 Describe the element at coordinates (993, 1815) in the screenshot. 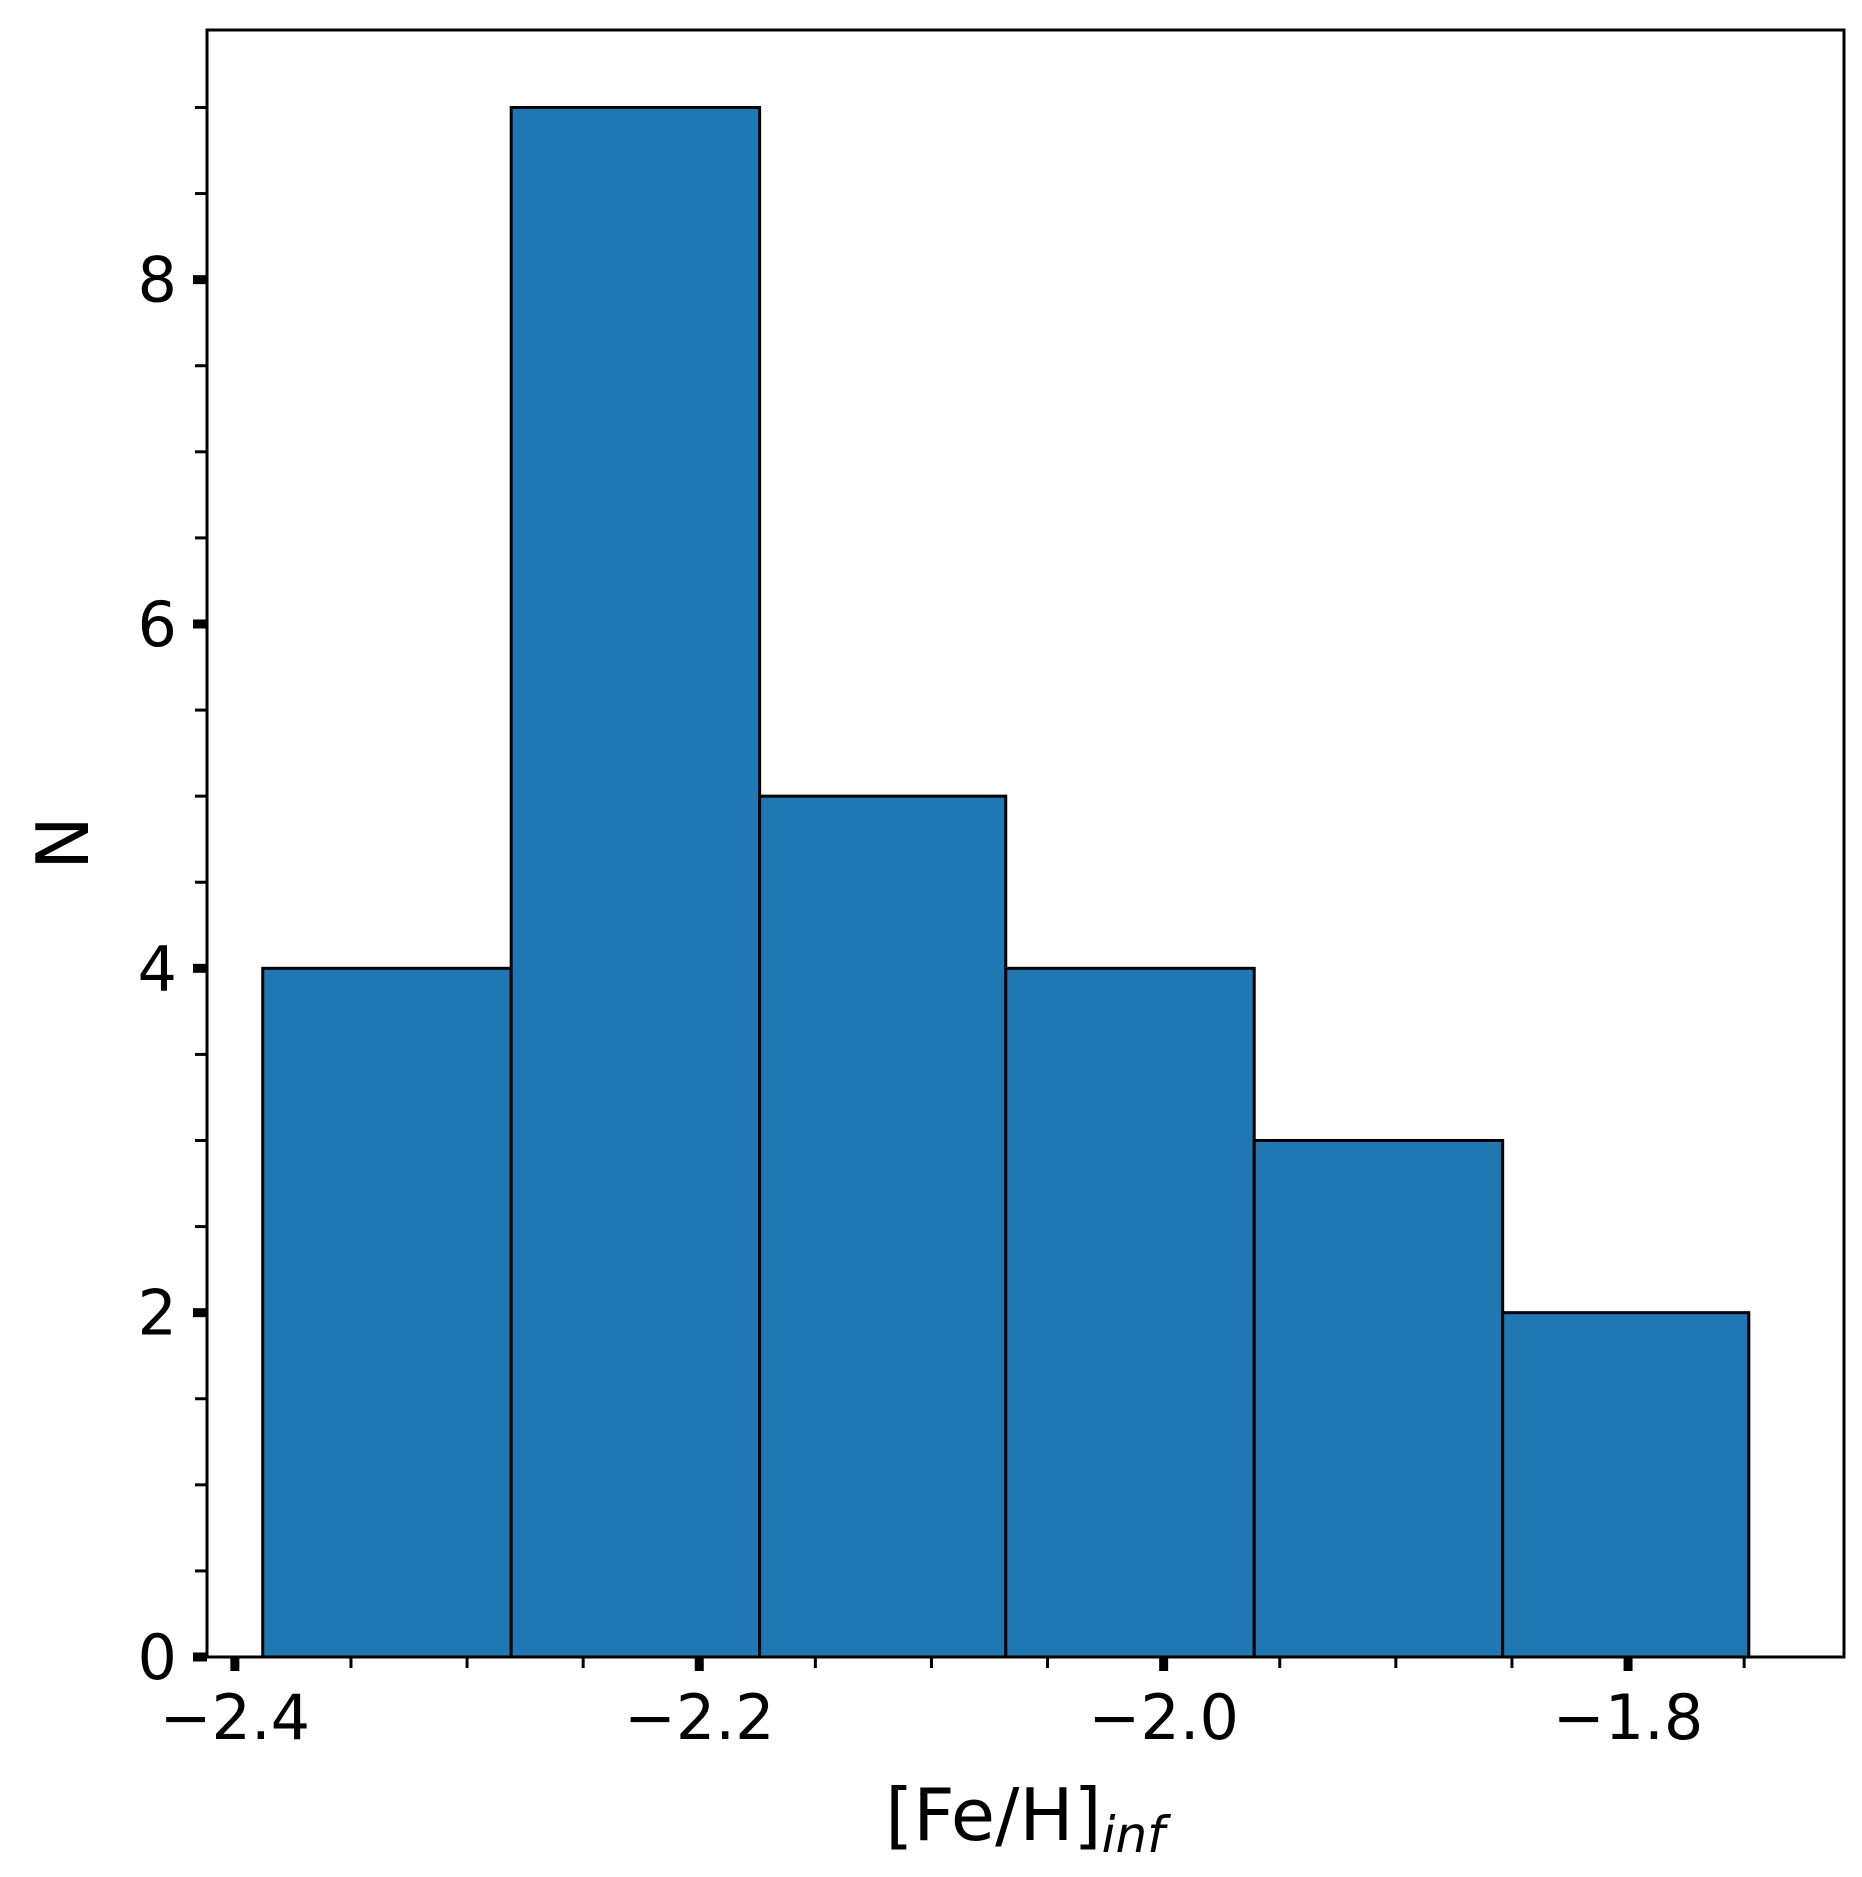

I see `x-axis-label-main: [Fe/H]` at that location.